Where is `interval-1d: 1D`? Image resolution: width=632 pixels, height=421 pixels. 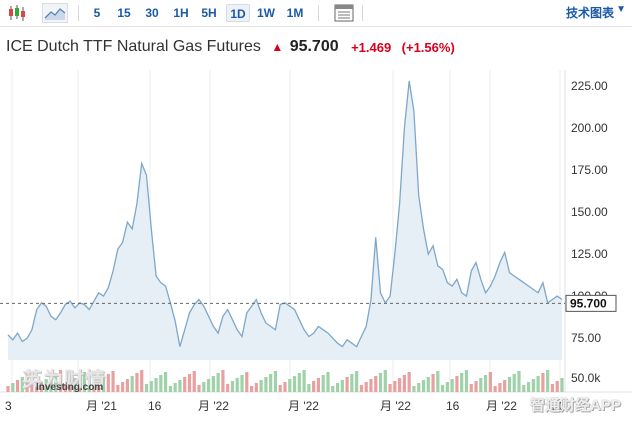
interval-1d: 1D is located at coordinates (238, 13).